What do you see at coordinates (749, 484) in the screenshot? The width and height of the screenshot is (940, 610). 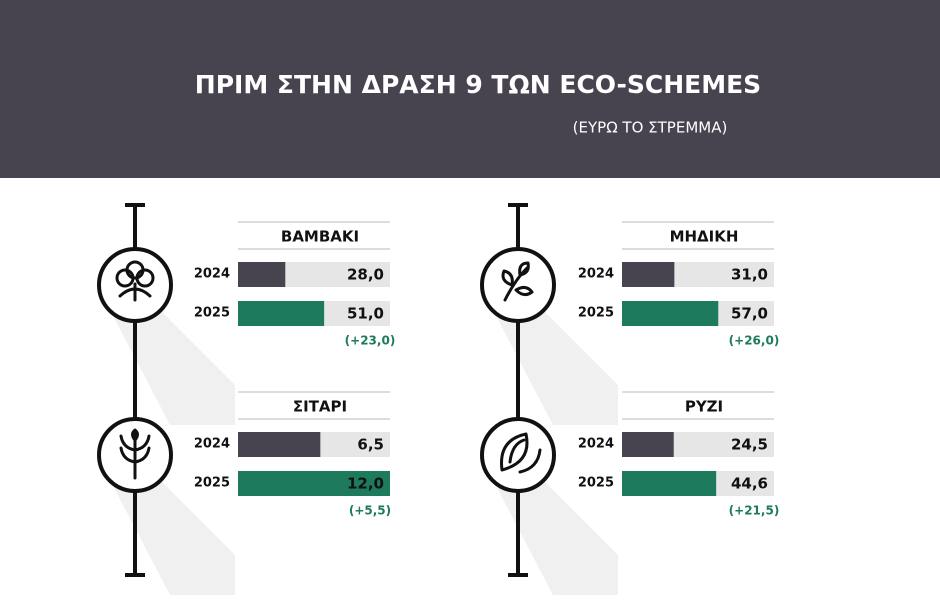 I see `value-label: 44,6` at bounding box center [749, 484].